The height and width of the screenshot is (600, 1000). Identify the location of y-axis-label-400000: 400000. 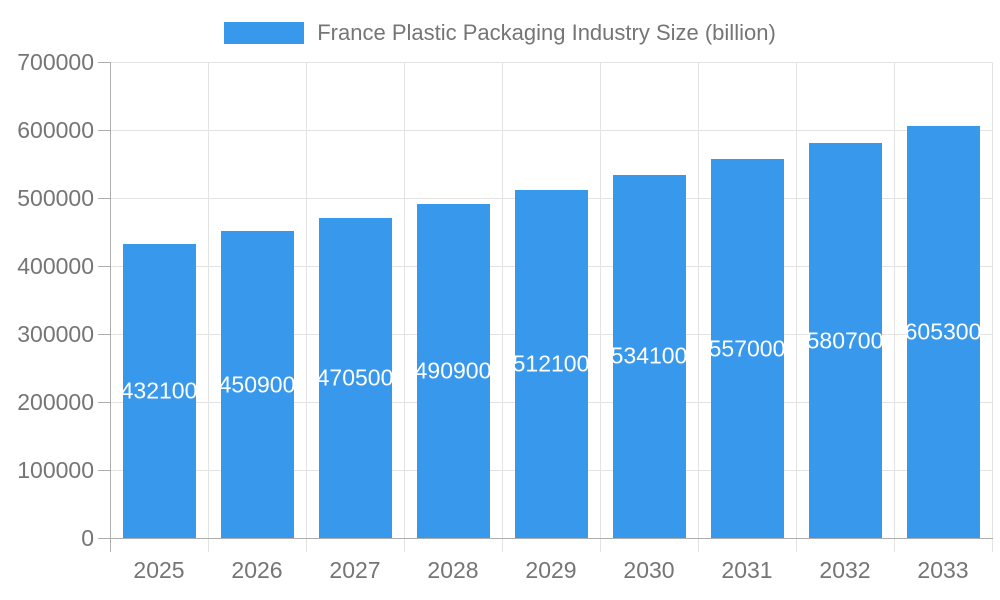
(55, 266).